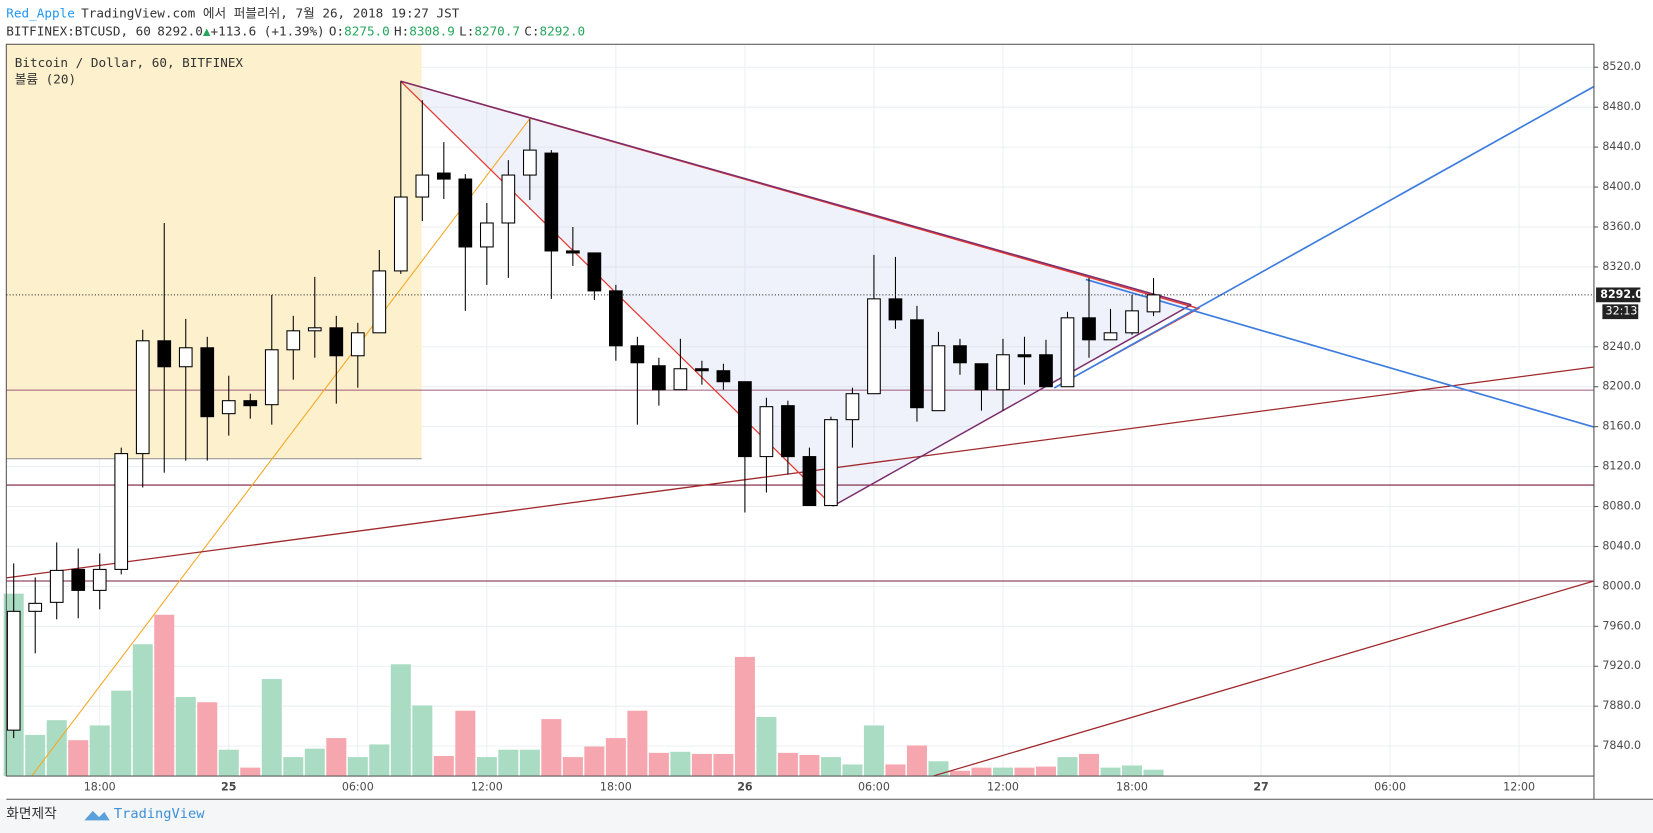 The width and height of the screenshot is (1653, 833). Describe the element at coordinates (45, 79) in the screenshot. I see `legend-entry: 볼륨 (20)` at that location.